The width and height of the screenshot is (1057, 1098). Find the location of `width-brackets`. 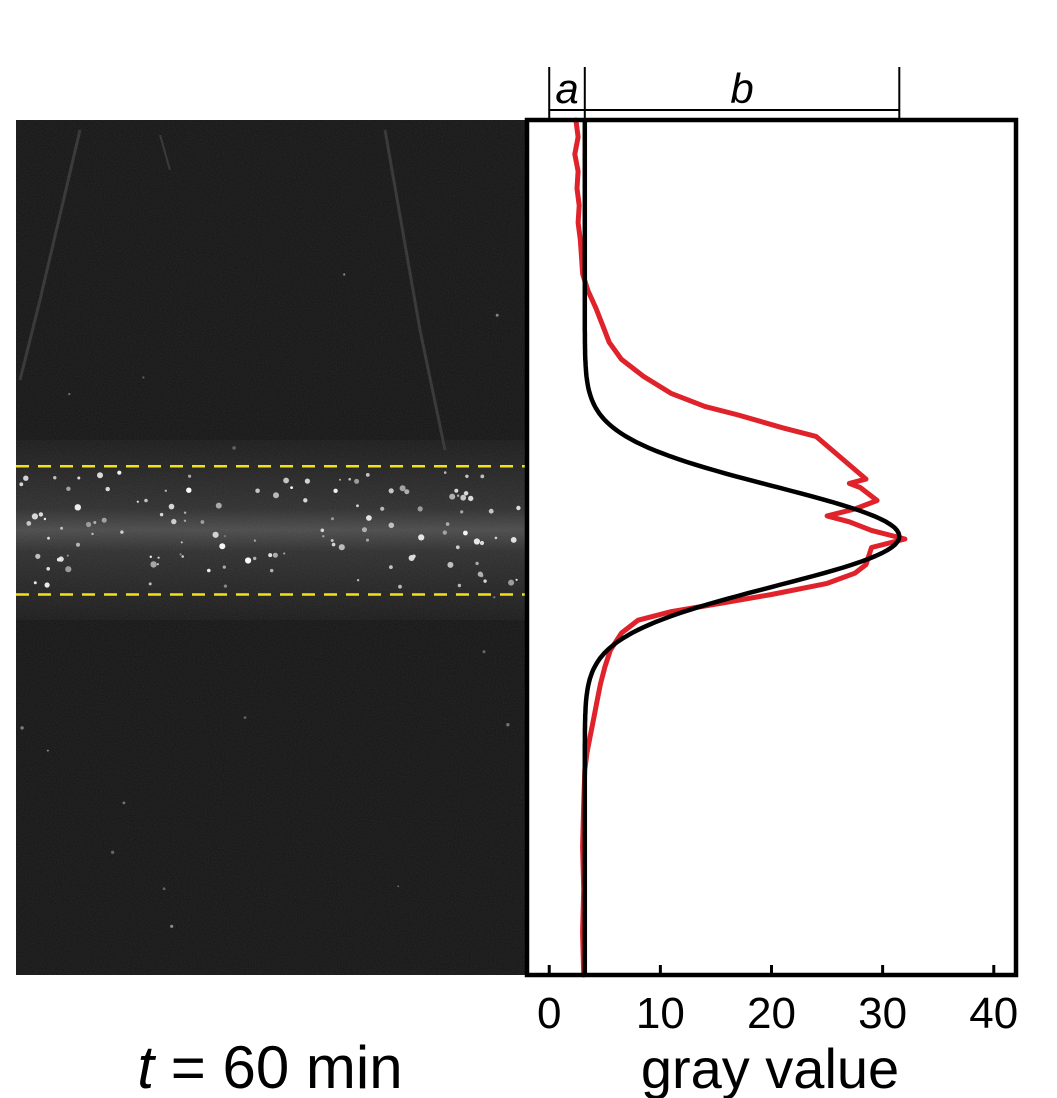

width-brackets is located at coordinates (724, 92).